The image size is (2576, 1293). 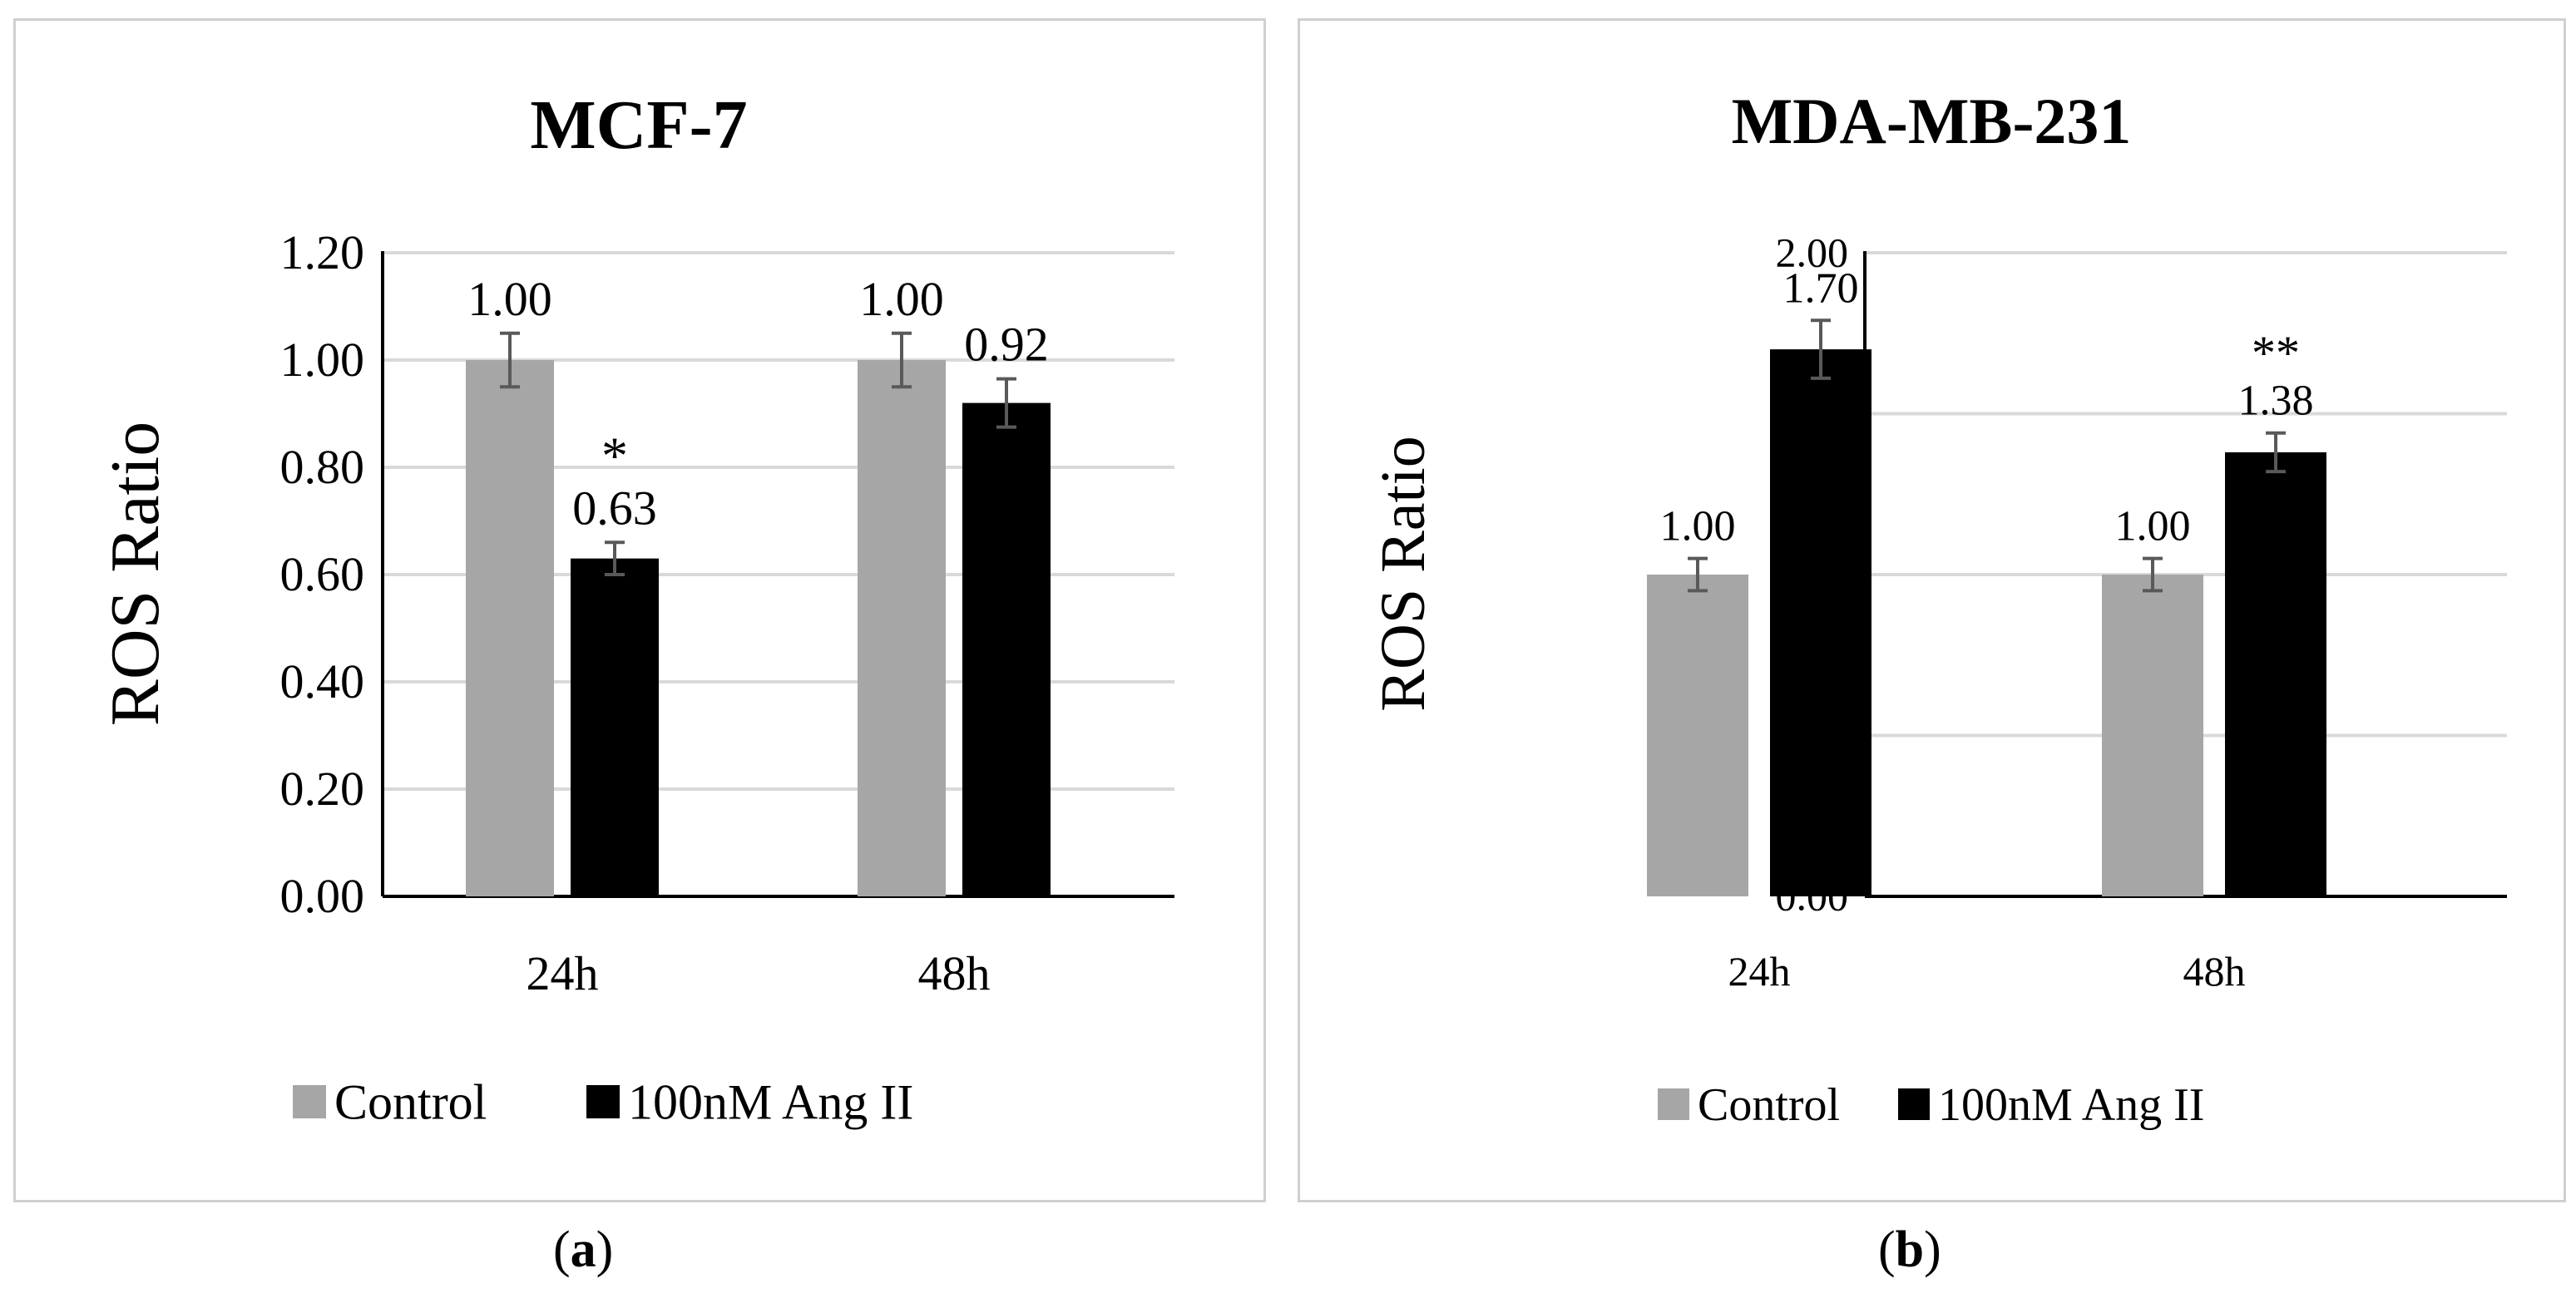 What do you see at coordinates (1006, 649) in the screenshot?
I see `chart-a-bar-48h-angii` at bounding box center [1006, 649].